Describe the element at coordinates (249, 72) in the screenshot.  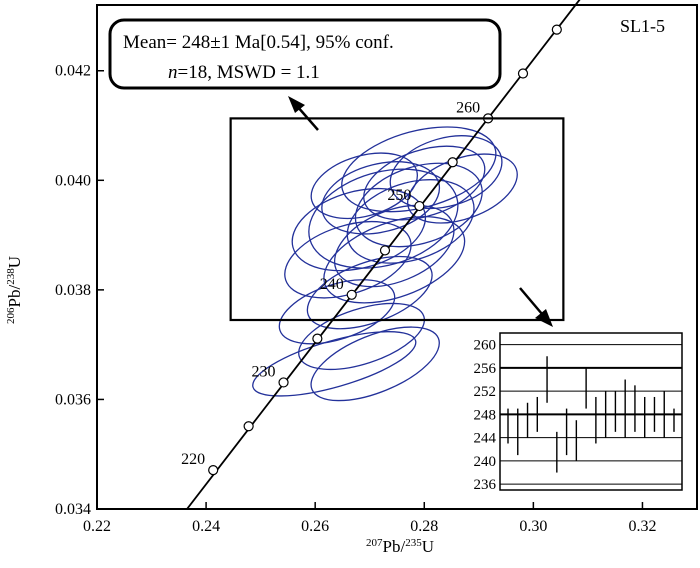
I see `result-n-value: =18, MSWD = 1.1` at that location.